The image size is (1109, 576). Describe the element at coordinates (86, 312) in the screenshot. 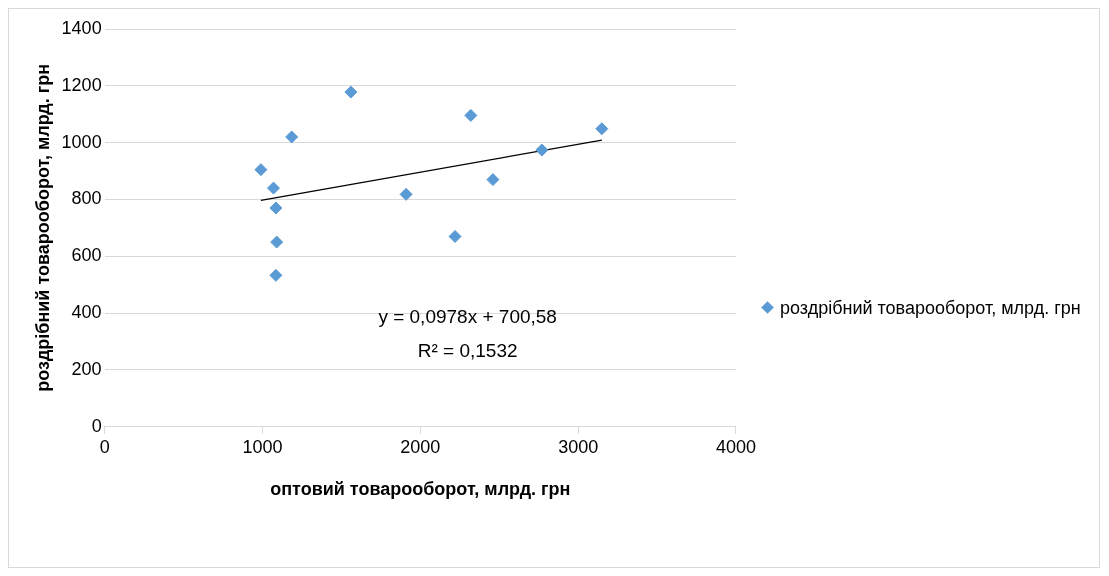

I see `y-tick-label: 400` at that location.